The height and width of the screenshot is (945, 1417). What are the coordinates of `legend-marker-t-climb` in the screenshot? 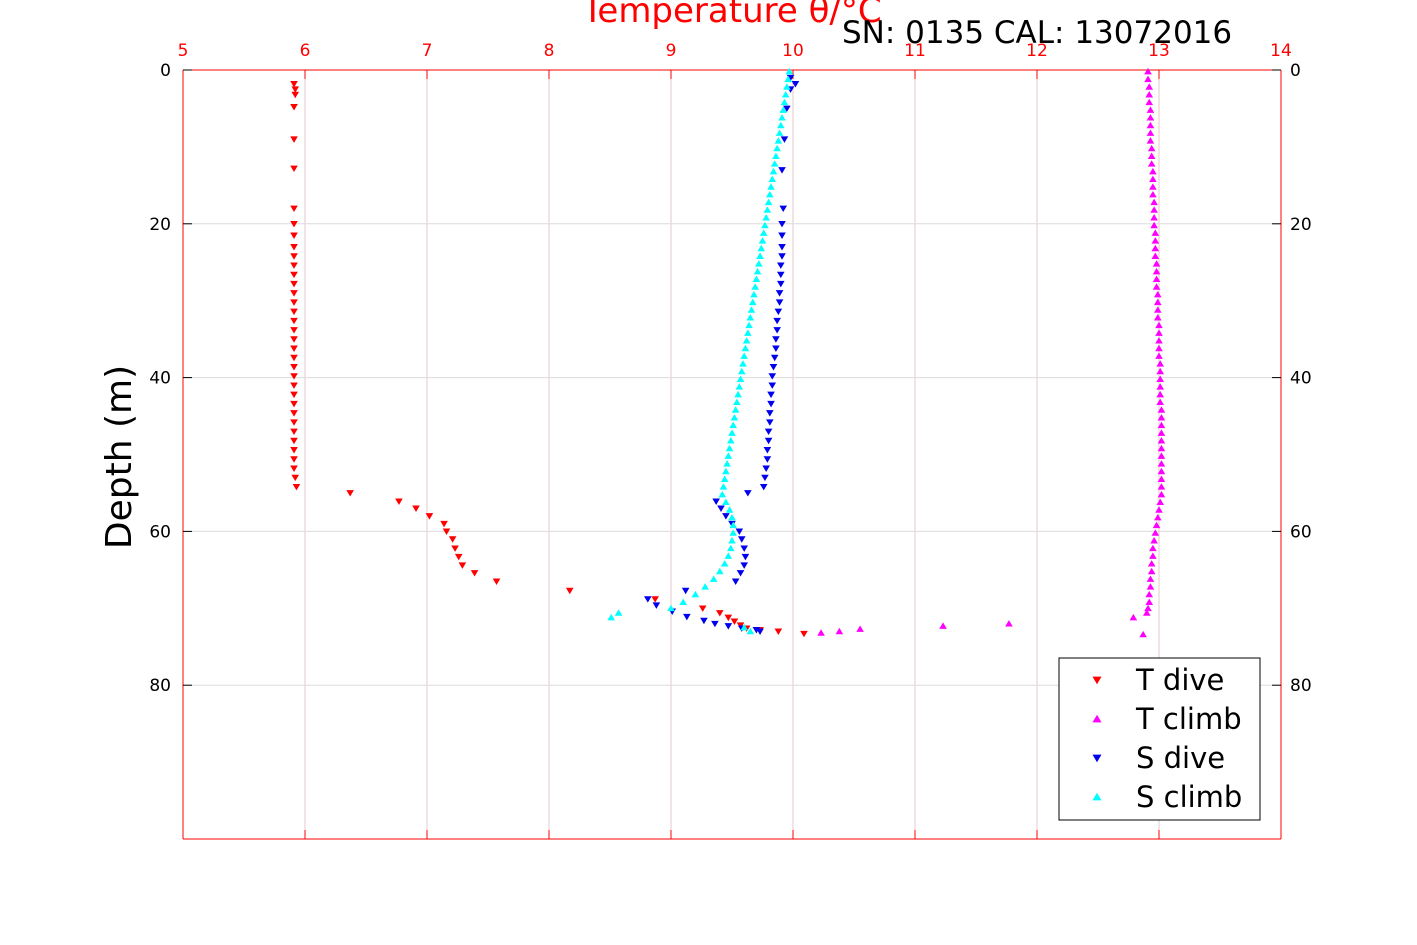 It's located at (1097, 718).